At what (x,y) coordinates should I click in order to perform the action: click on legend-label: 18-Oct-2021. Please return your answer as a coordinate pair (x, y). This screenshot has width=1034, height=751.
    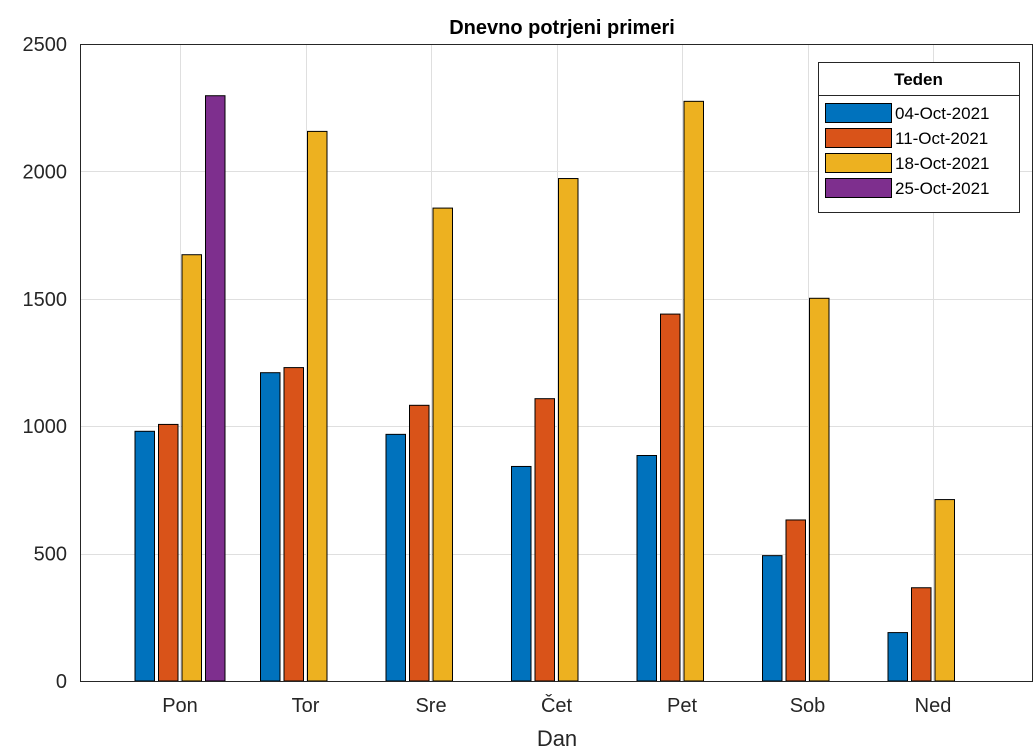
    Looking at the image, I should click on (942, 163).